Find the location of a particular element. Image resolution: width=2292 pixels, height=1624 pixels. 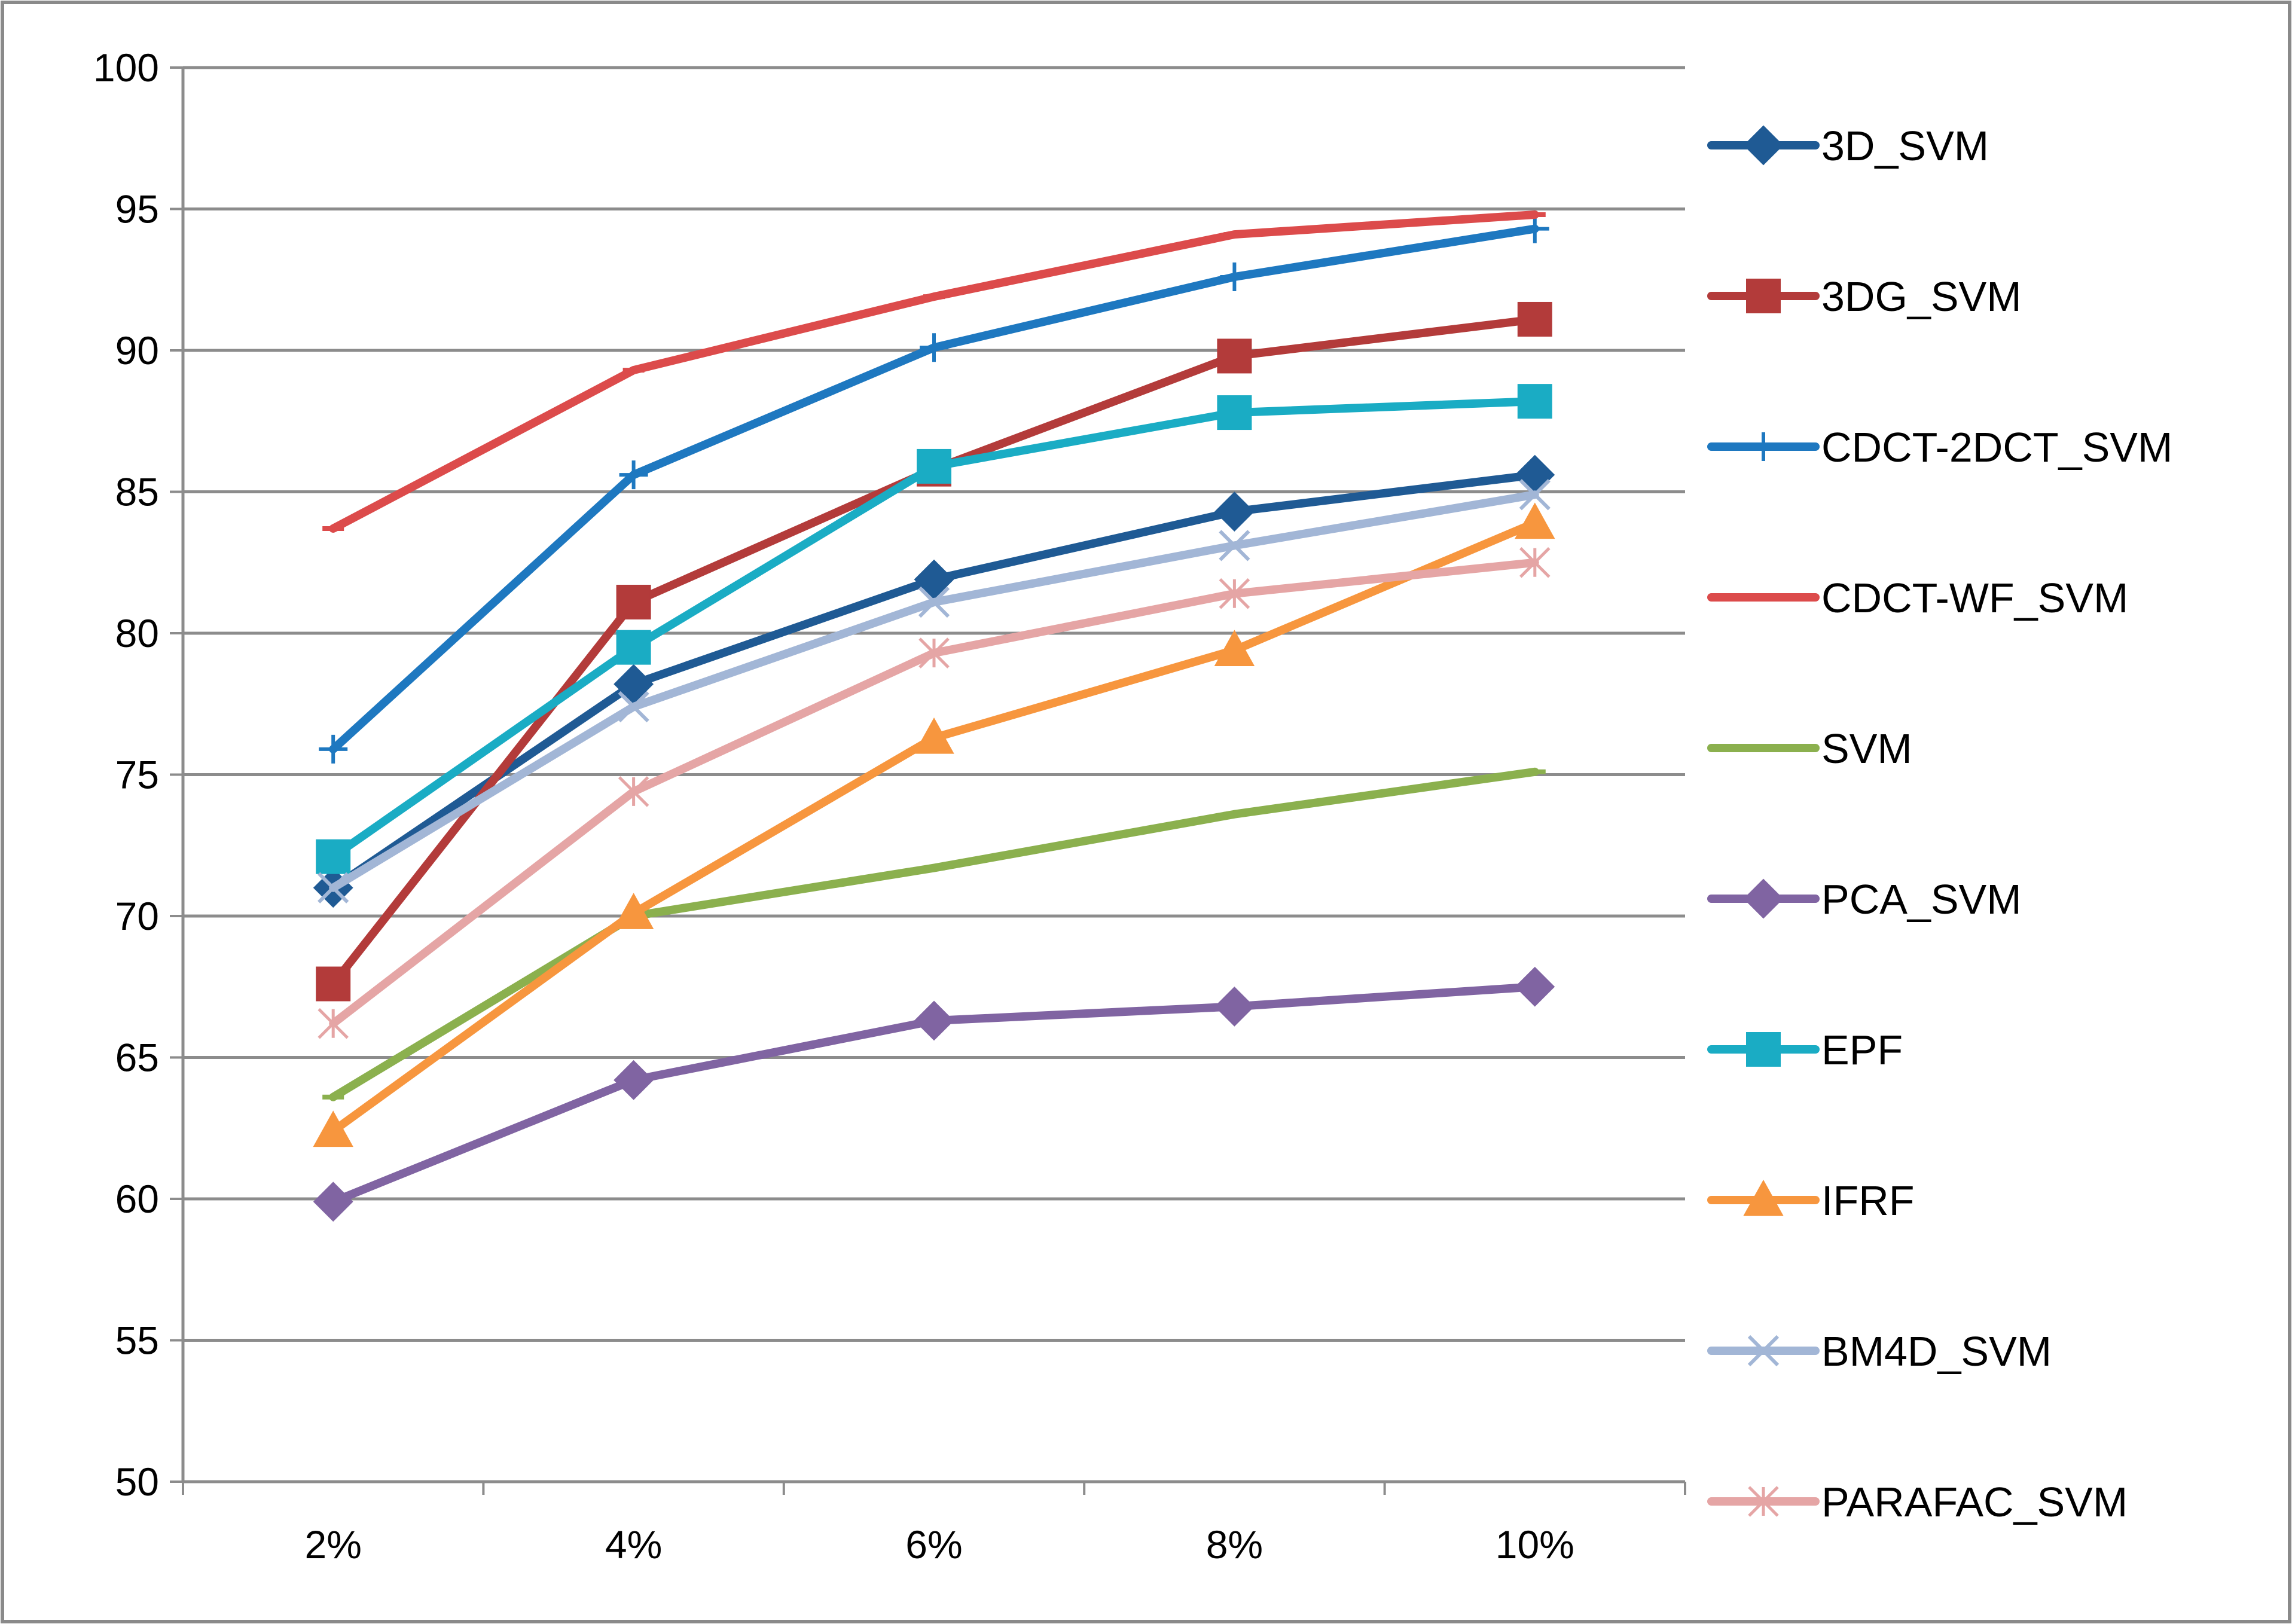

legend-label: PARAFAC_SVM is located at coordinates (1975, 1502).